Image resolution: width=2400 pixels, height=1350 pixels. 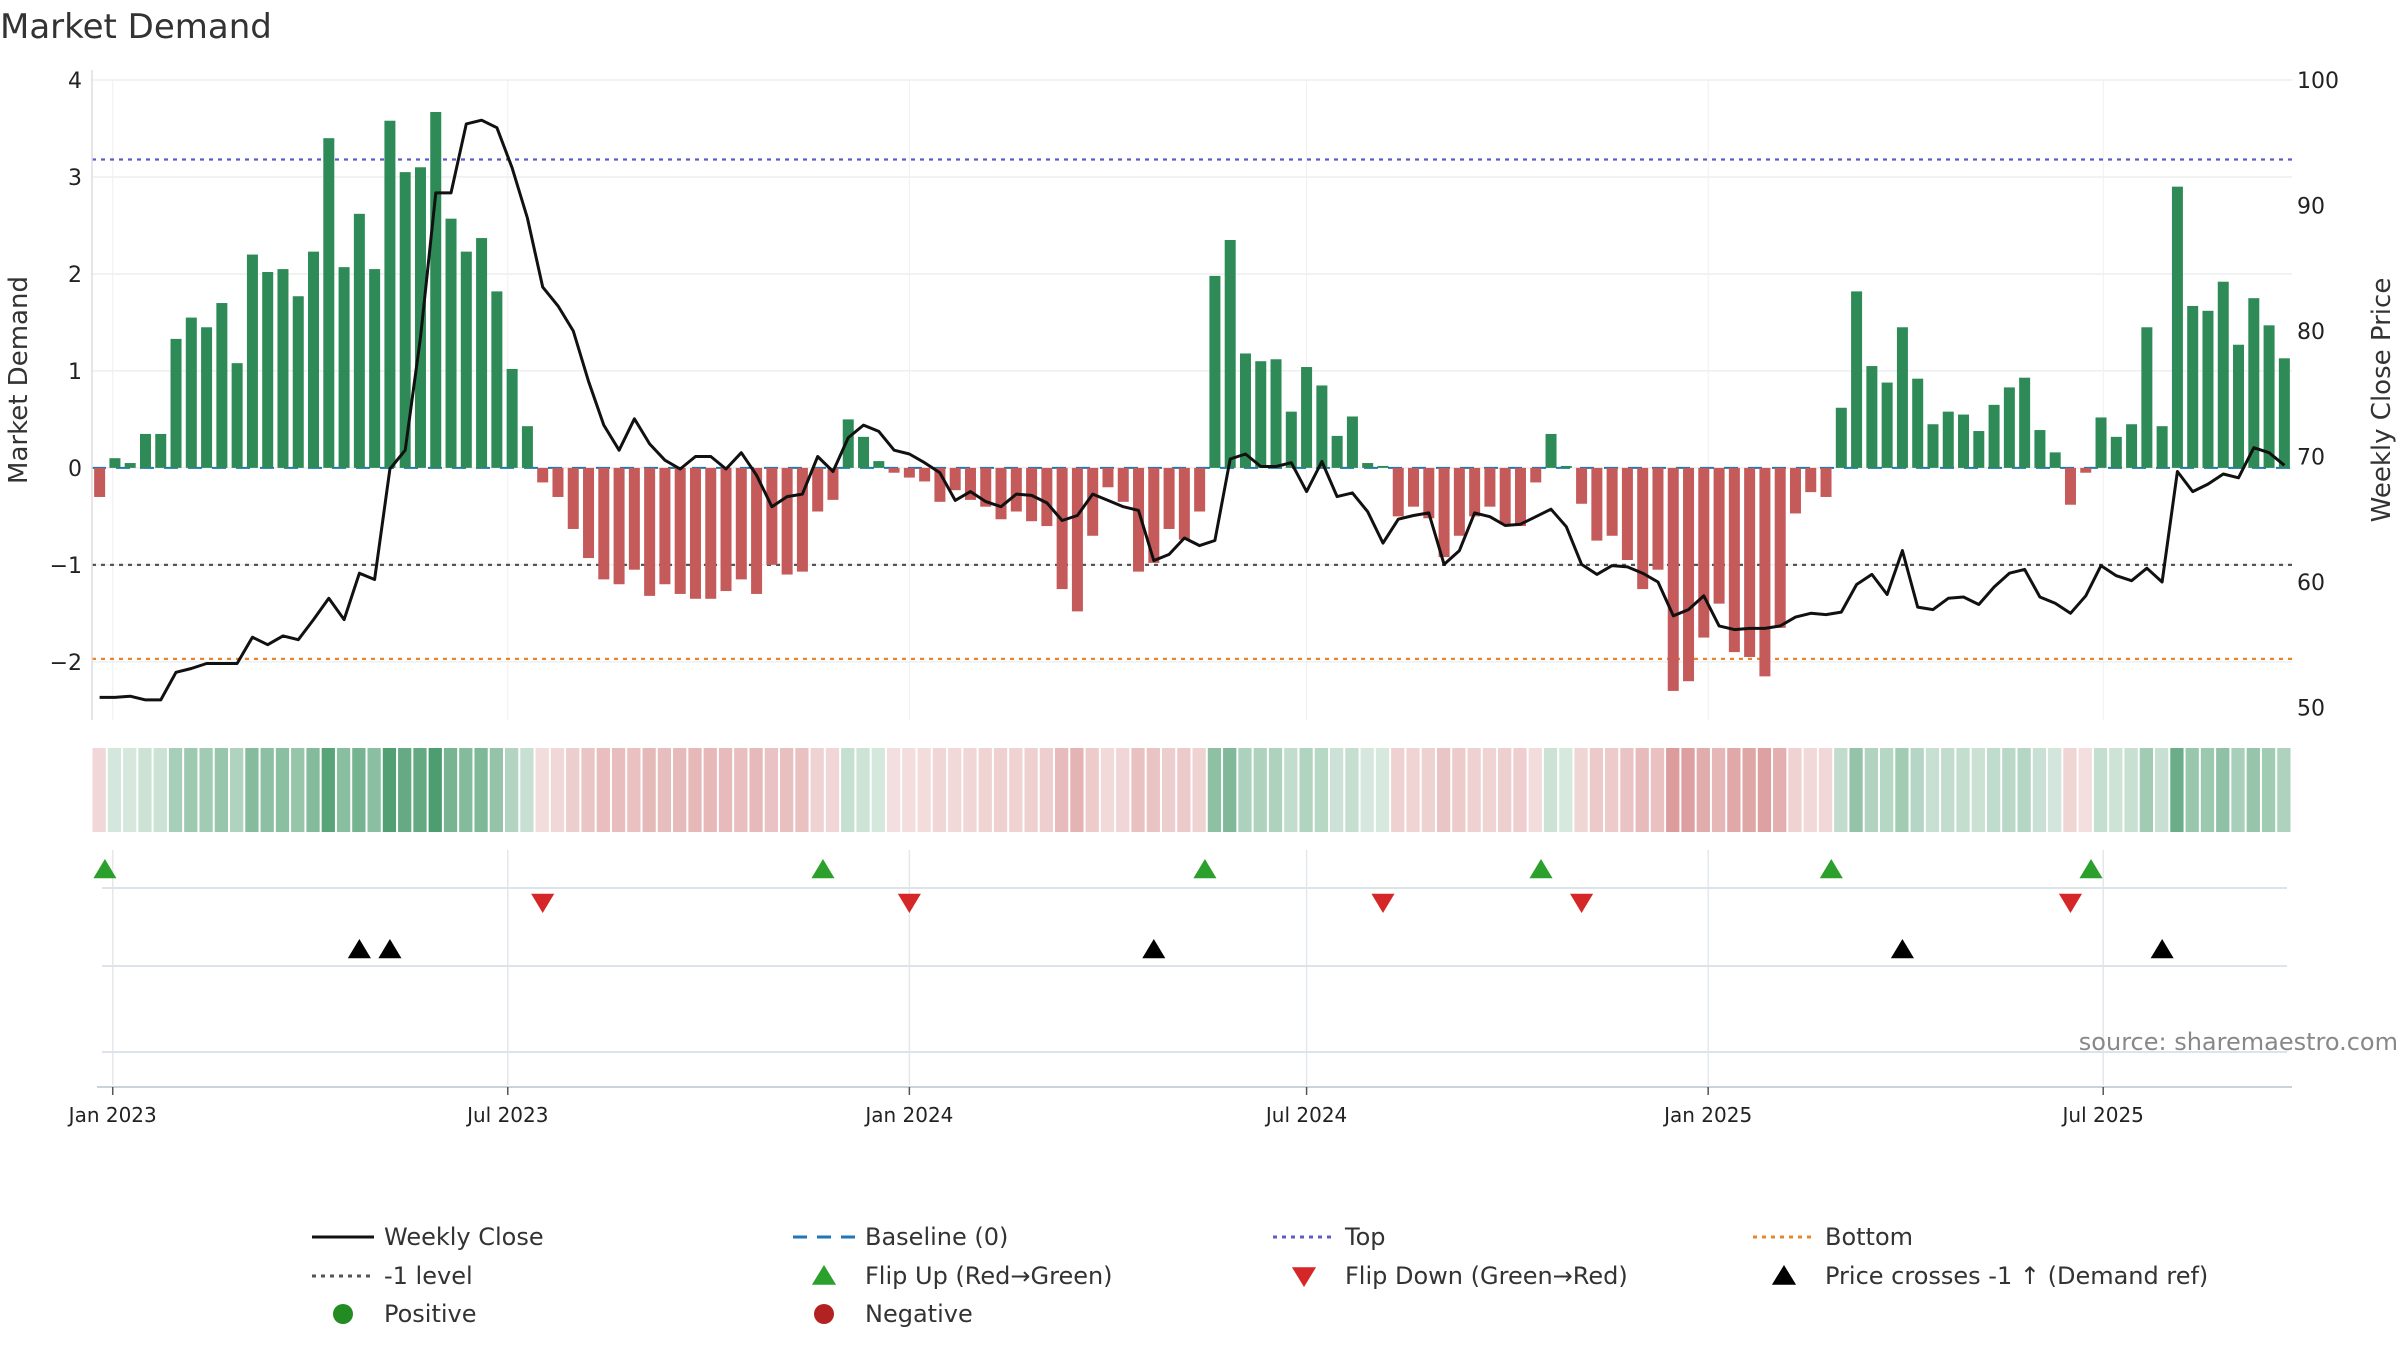 What do you see at coordinates (66, 566) in the screenshot?
I see `left-tick-label: −1` at bounding box center [66, 566].